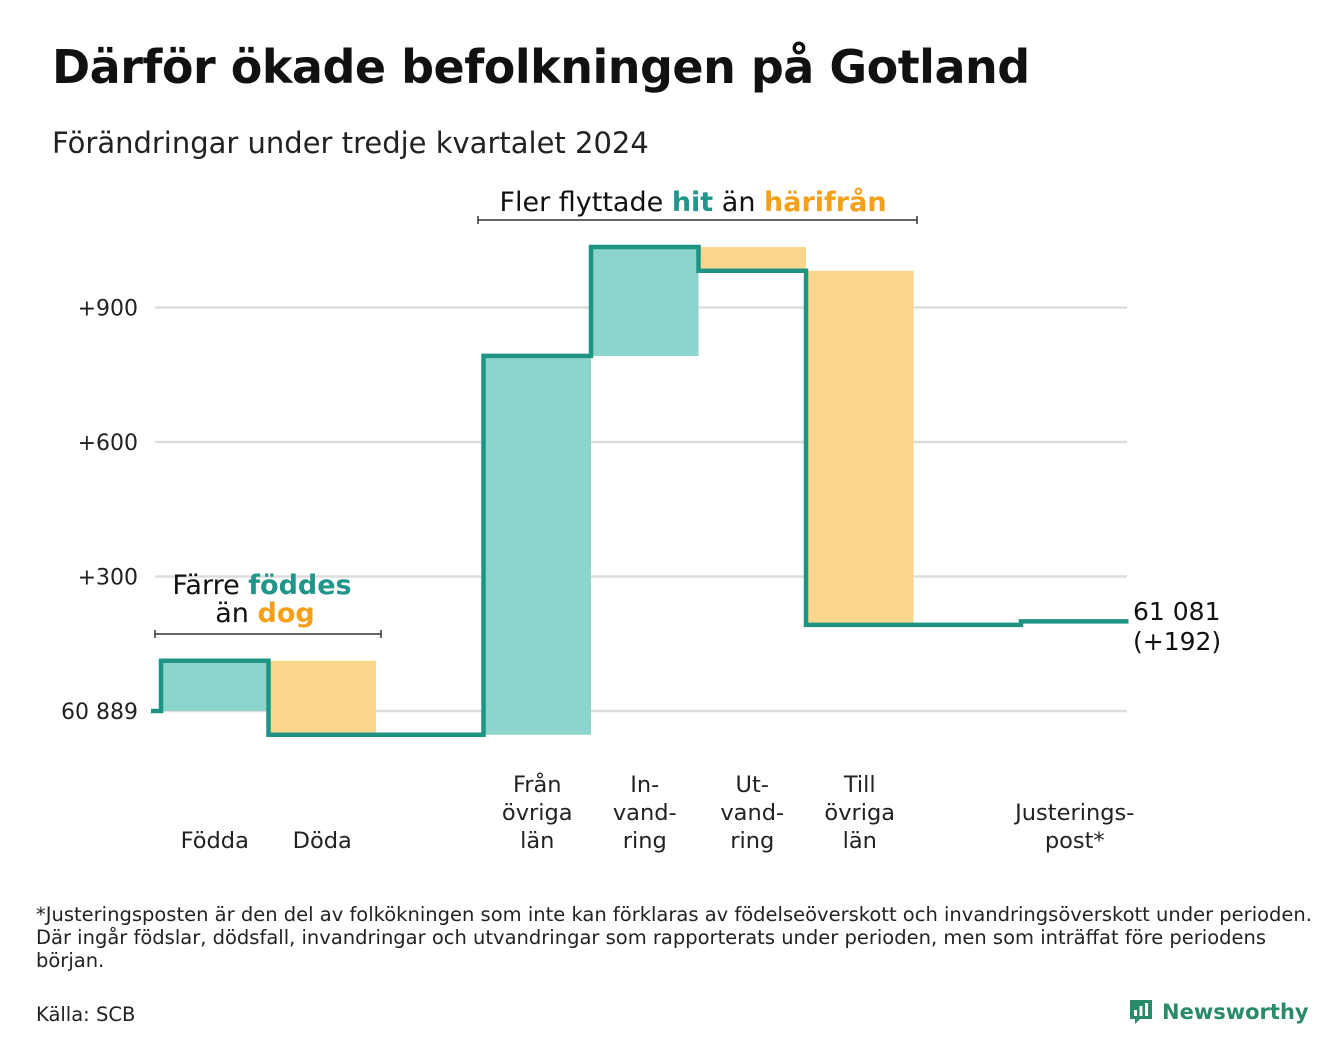  What do you see at coordinates (350, 143) in the screenshot?
I see `chart-subtitle: Förändringar under tredje kvartalet 2024` at bounding box center [350, 143].